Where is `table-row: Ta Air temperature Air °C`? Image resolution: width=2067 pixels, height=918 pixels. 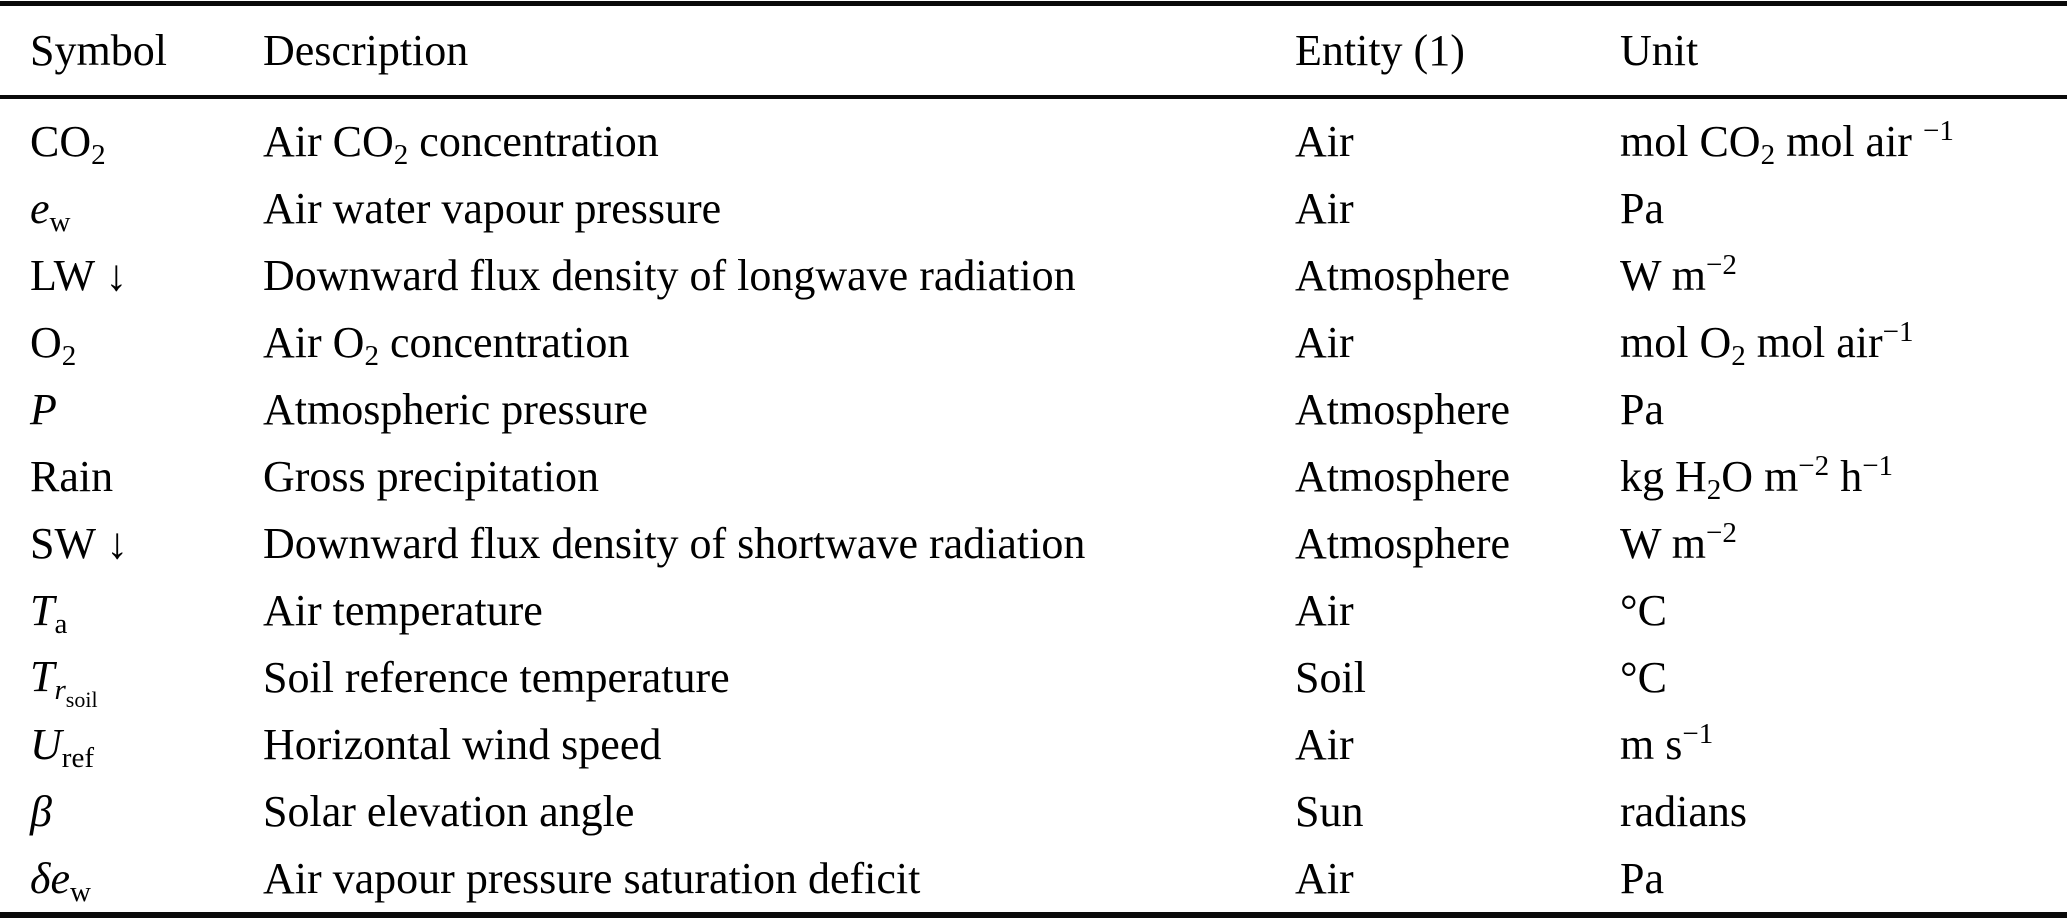 table-row: Ta Air temperature Air °C is located at coordinates (1033, 610).